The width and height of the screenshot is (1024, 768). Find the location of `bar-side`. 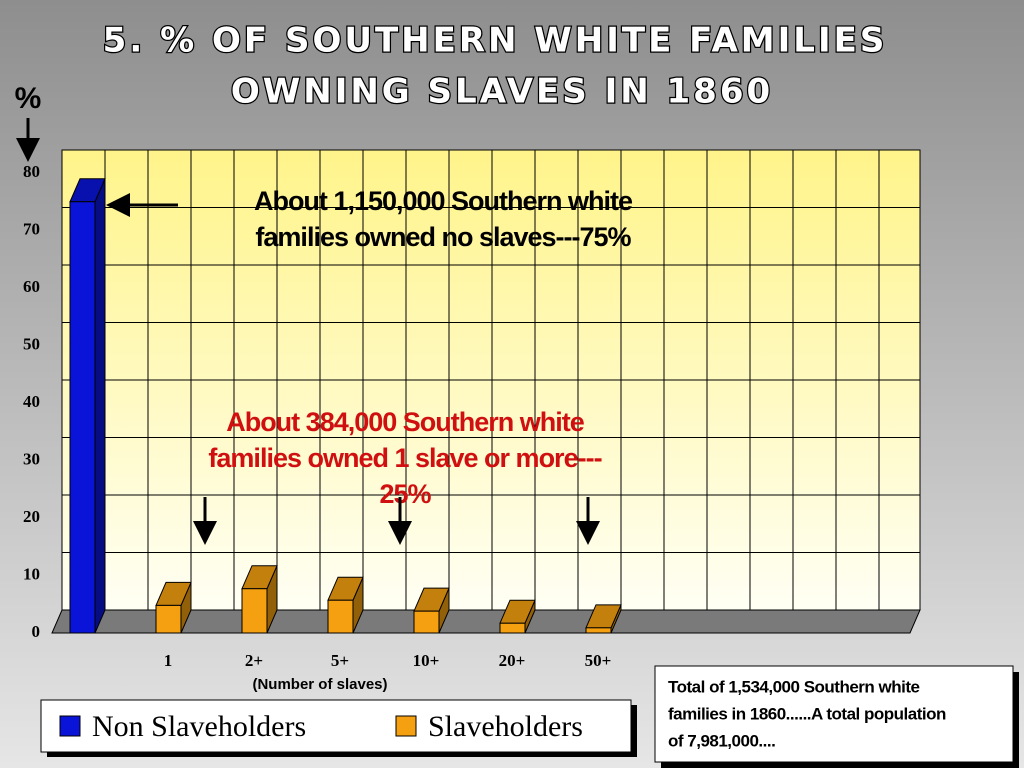

bar-side is located at coordinates (100, 406).